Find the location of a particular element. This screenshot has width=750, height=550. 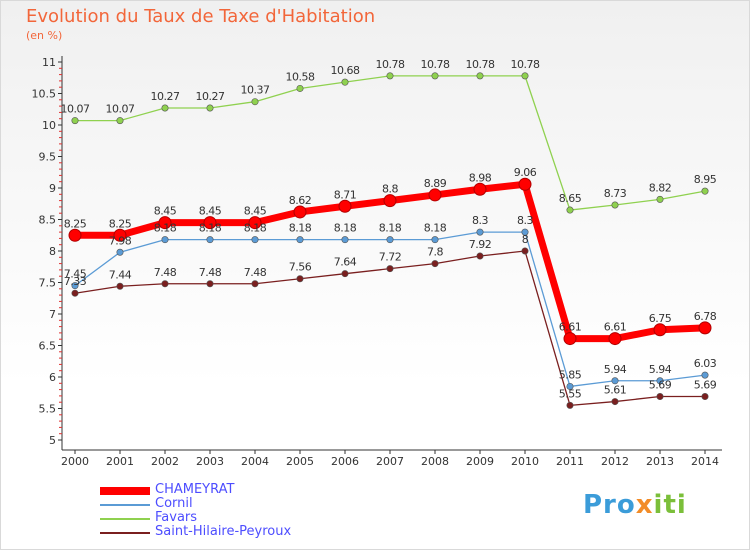

data-label: 8 is located at coordinates (525, 239).